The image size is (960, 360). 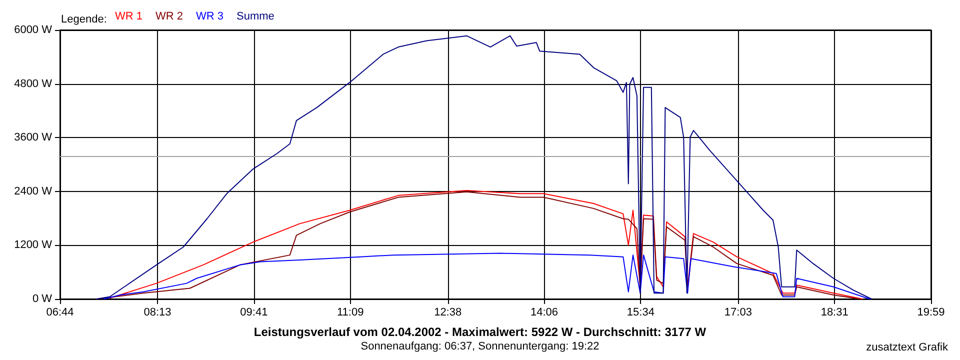 What do you see at coordinates (158, 312) in the screenshot?
I see `x-tick-label: 08:13` at bounding box center [158, 312].